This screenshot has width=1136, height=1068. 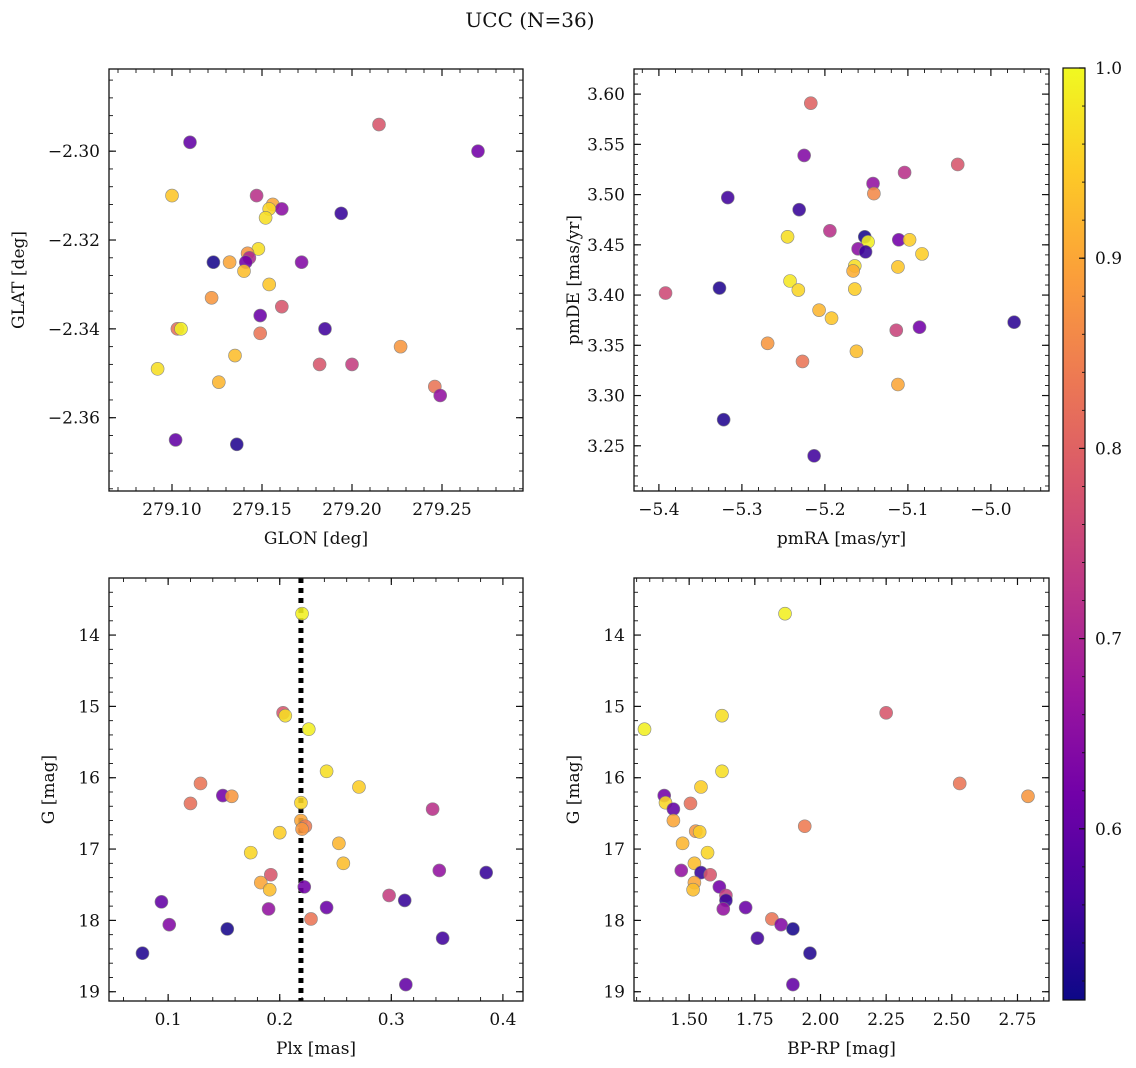 What do you see at coordinates (1092, 530) in the screenshot?
I see `colorbar: 0.6 0.7 0.8 0.9 1.0` at bounding box center [1092, 530].